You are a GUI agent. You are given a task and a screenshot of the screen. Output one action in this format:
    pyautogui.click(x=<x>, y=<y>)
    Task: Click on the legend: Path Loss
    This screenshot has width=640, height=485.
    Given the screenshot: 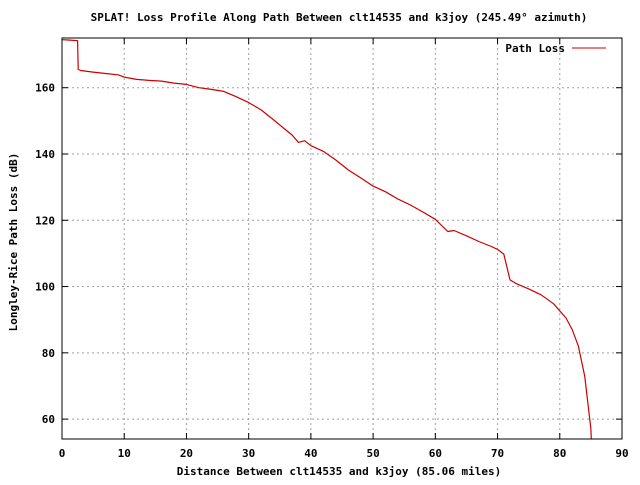 What is the action you would take?
    pyautogui.click(x=555, y=48)
    